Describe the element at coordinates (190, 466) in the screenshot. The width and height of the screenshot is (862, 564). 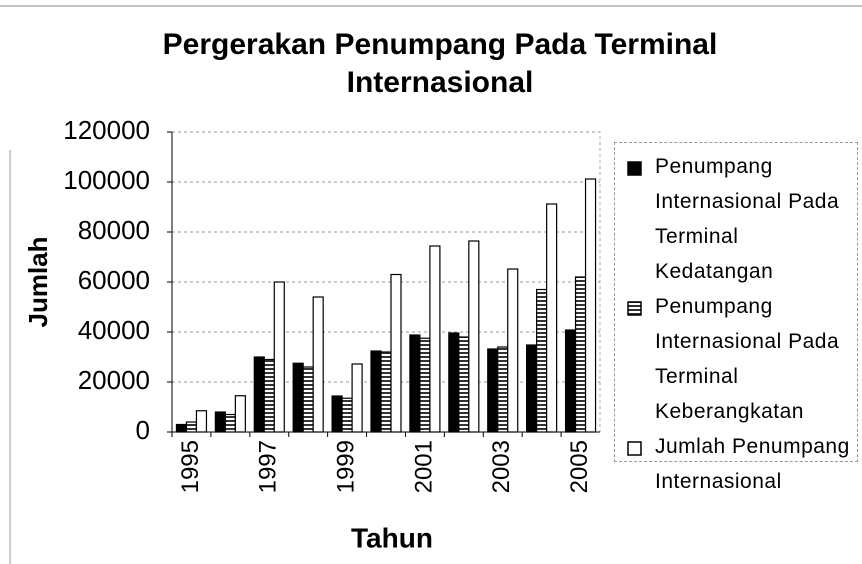
I see `x-tick-label: 1995` at that location.